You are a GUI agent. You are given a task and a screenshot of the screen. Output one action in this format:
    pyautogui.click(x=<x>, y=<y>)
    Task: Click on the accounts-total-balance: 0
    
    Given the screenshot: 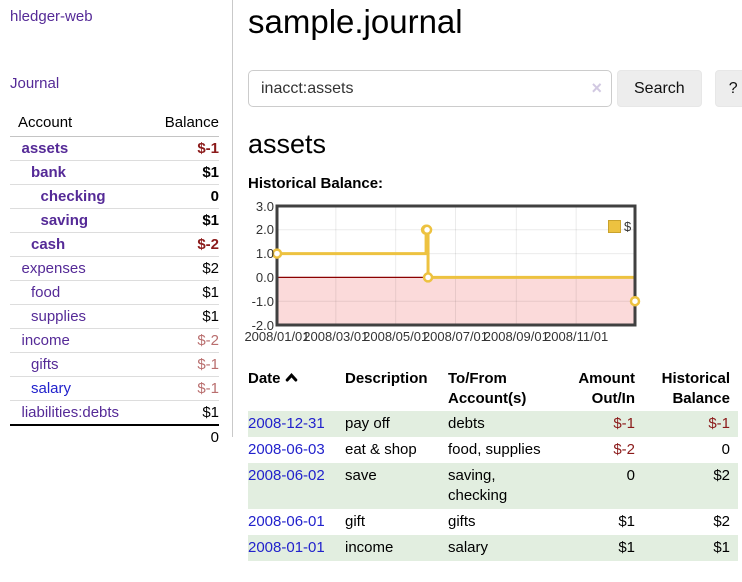 What is the action you would take?
    pyautogui.click(x=184, y=436)
    